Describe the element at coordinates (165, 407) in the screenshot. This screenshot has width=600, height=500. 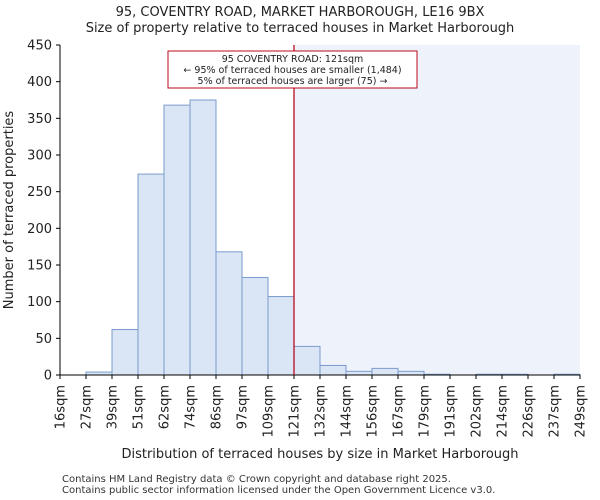
I see `x-tick-label: 62sqm` at that location.